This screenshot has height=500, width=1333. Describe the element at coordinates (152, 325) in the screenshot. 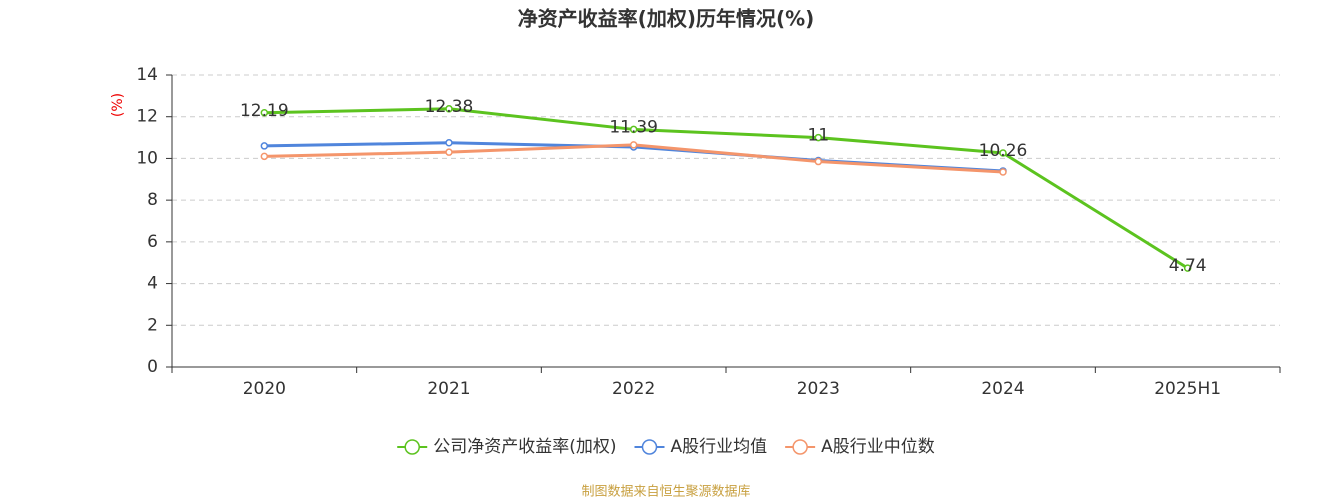

I see `y-tick-label: 2` at that location.